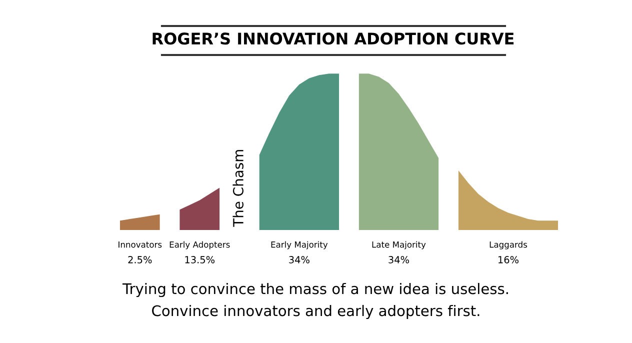  Describe the element at coordinates (509, 245) in the screenshot. I see `series-label: Laggards` at that location.